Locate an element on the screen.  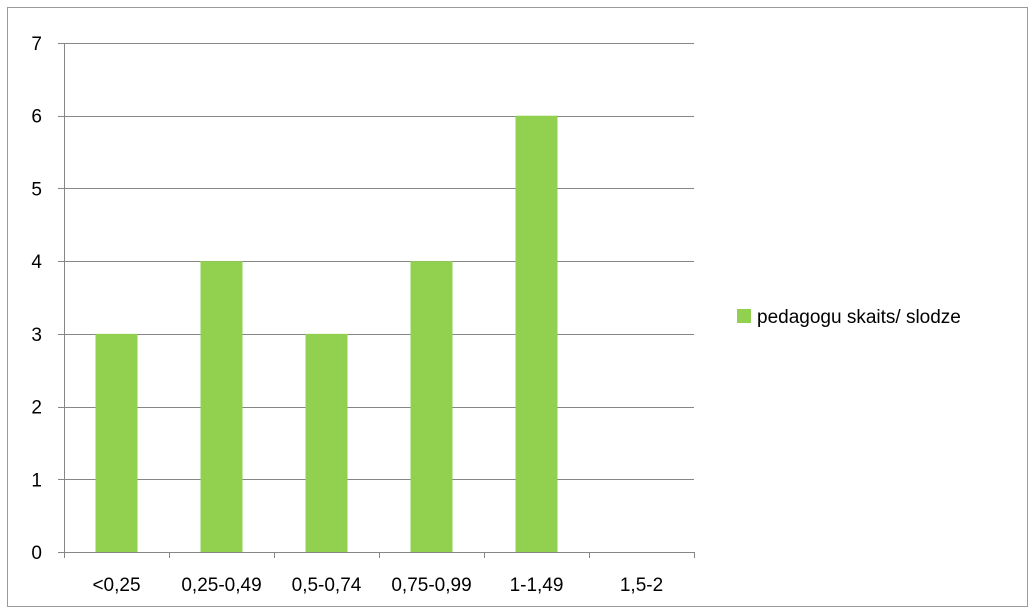
y-tick-label: 1 is located at coordinates (36, 480).